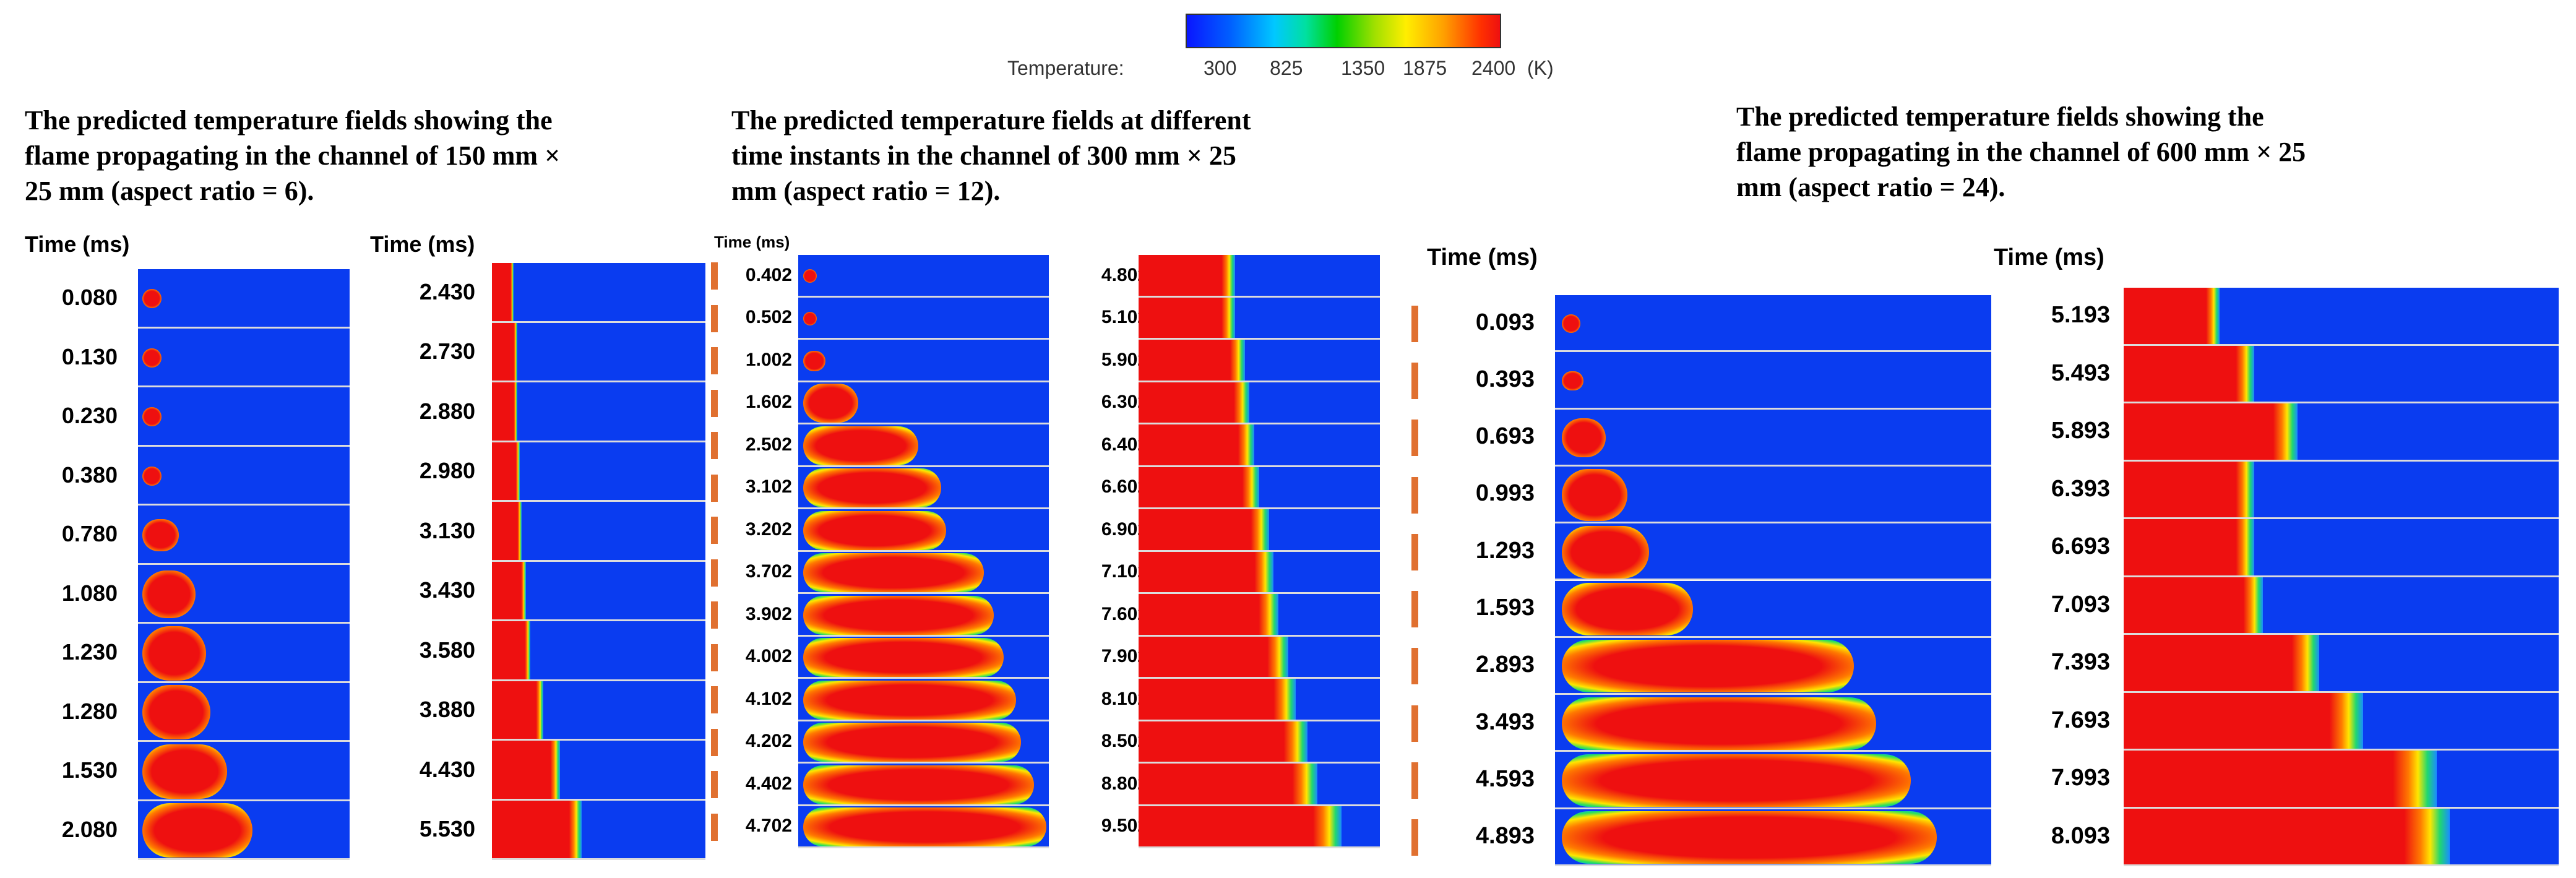 The image size is (2576, 878). I want to click on time-label: 6.393, so click(2080, 488).